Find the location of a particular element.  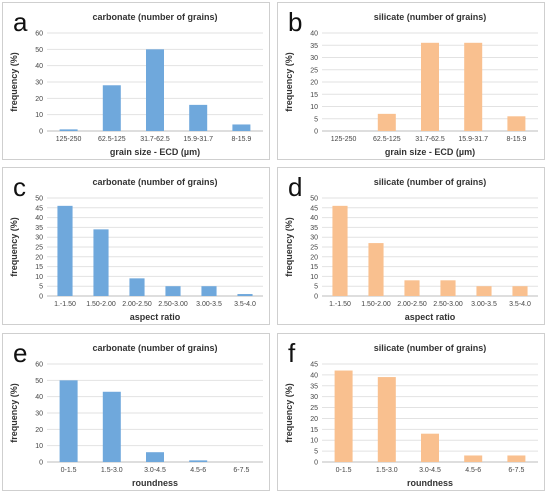

y-tick-label: 15 is located at coordinates (314, 267).